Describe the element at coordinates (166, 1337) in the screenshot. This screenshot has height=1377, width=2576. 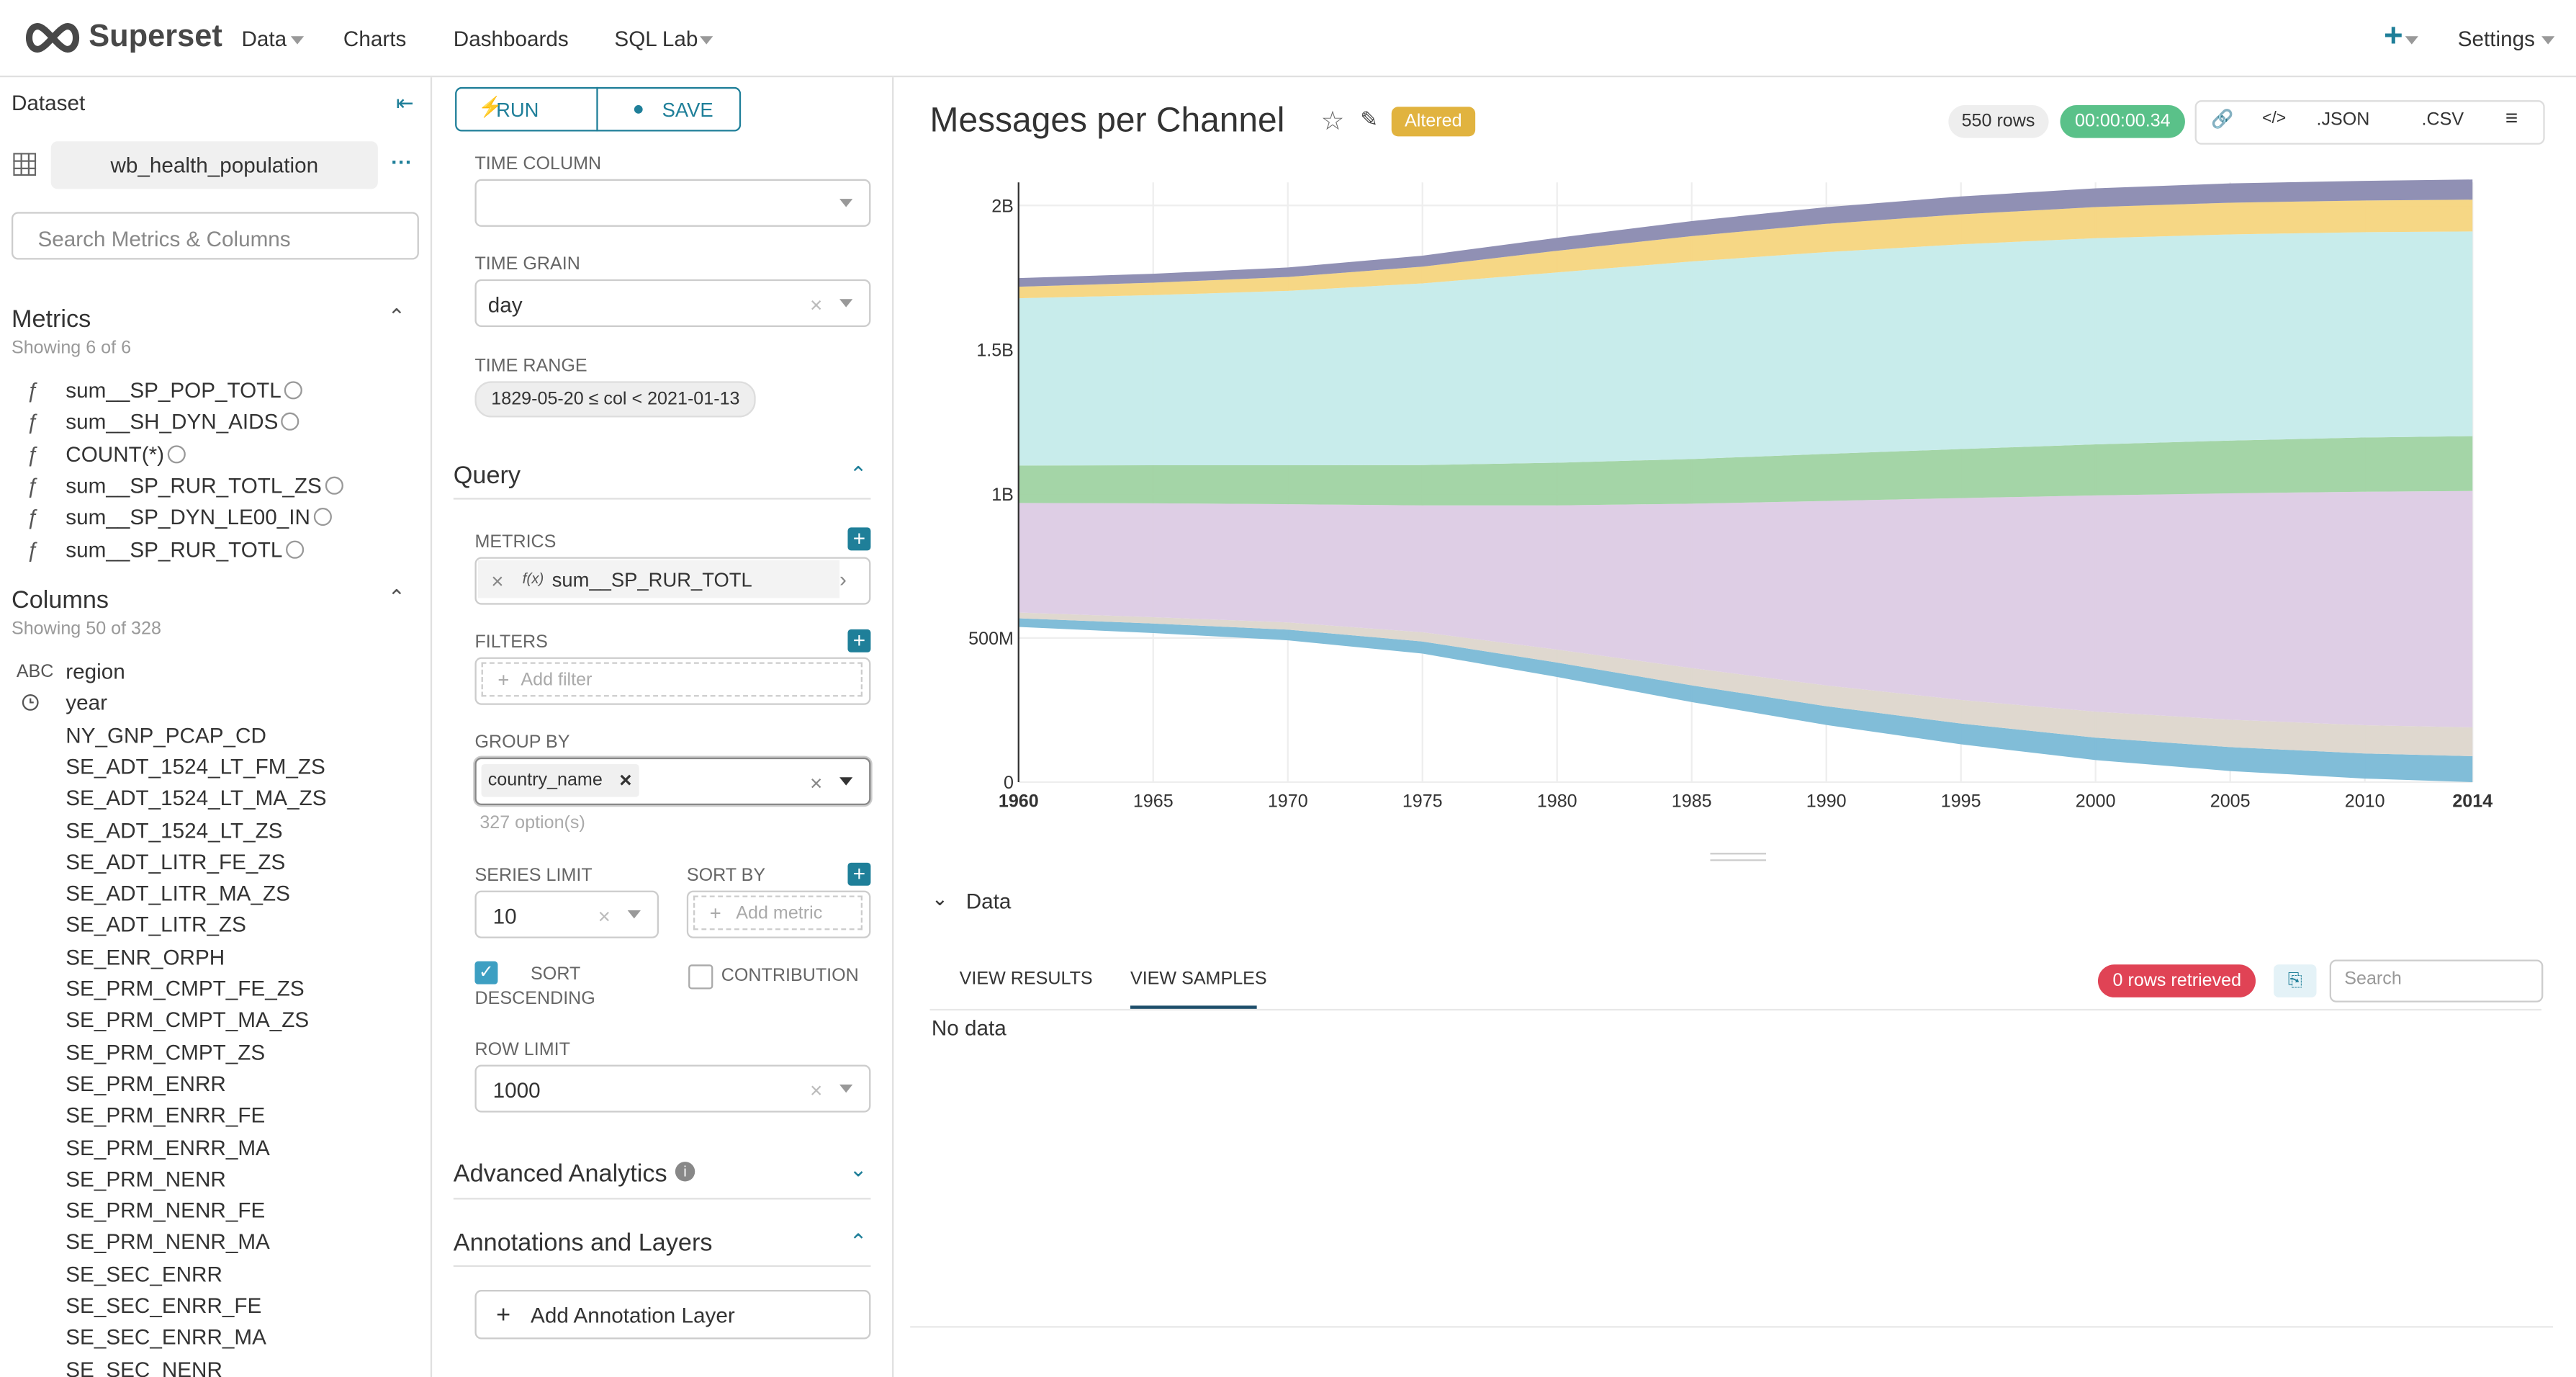
I see `column-item: SE_SEC_ENRR_MA` at that location.